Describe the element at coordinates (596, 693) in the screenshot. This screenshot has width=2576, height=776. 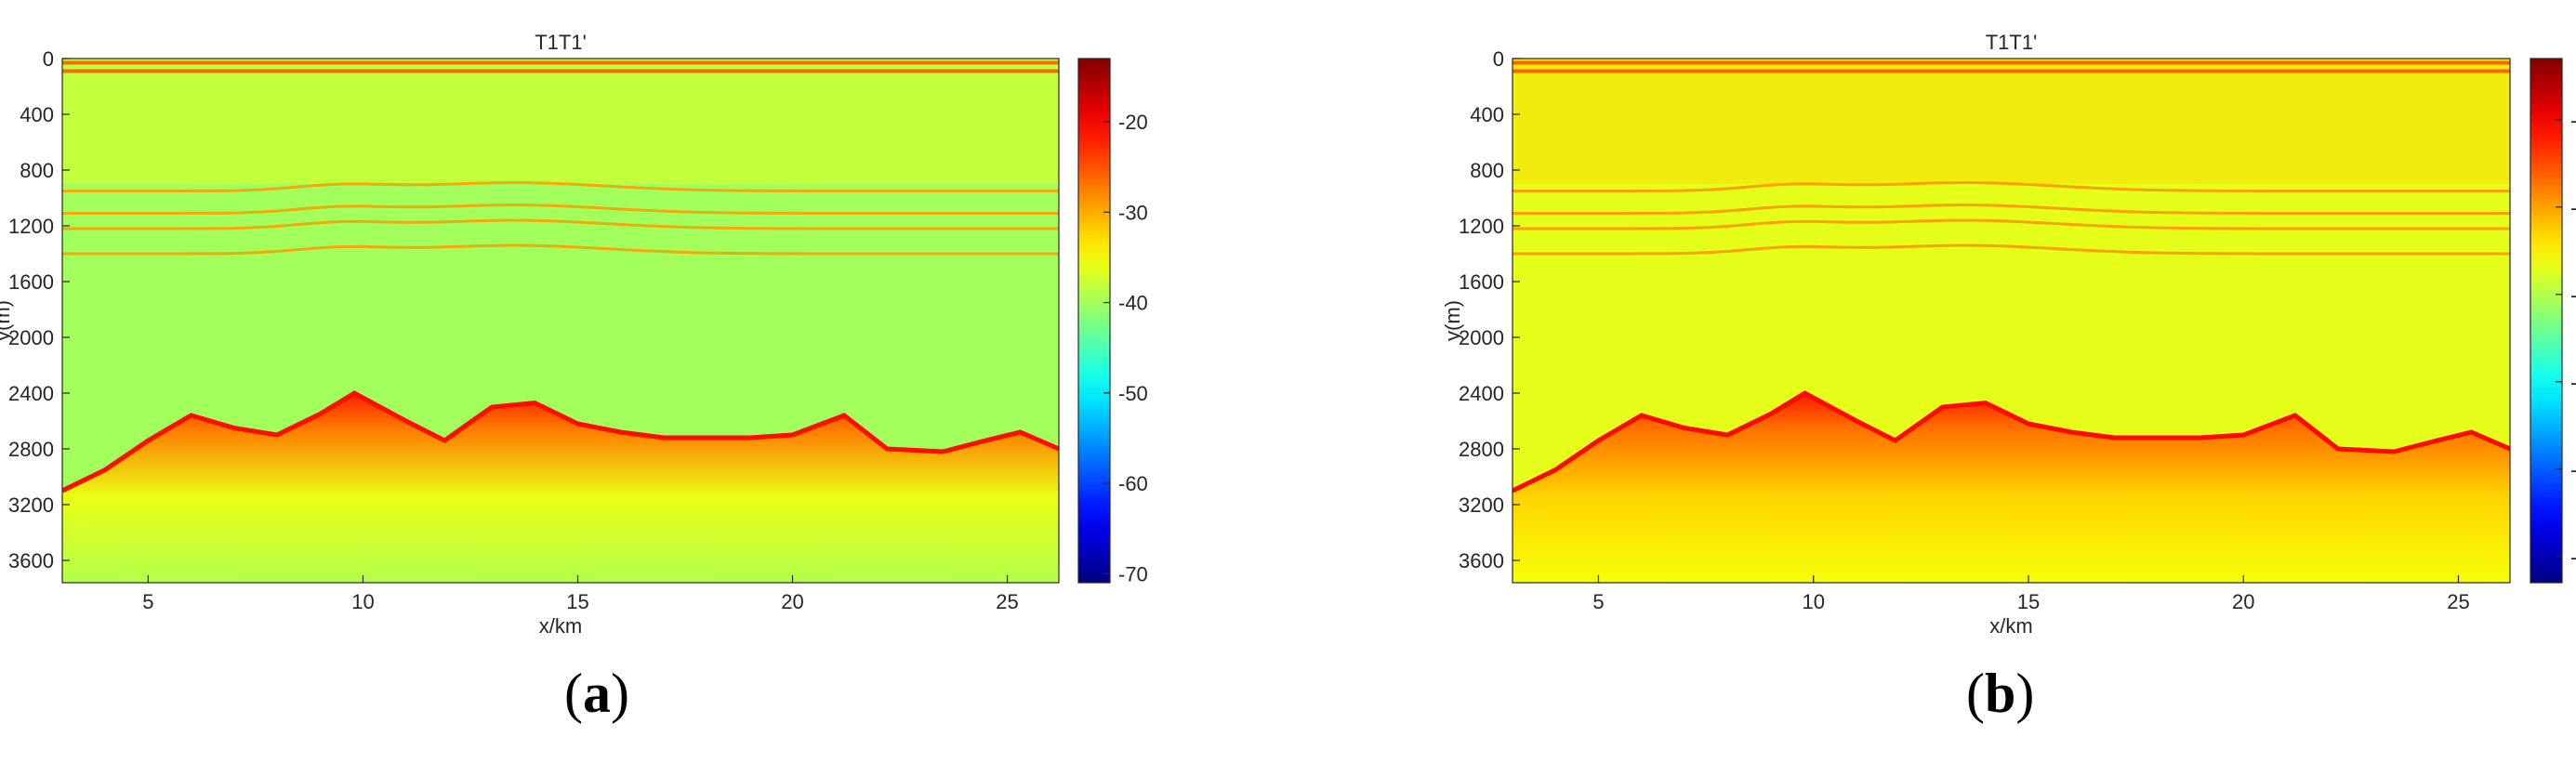
I see `panel-label-a: (a)` at that location.